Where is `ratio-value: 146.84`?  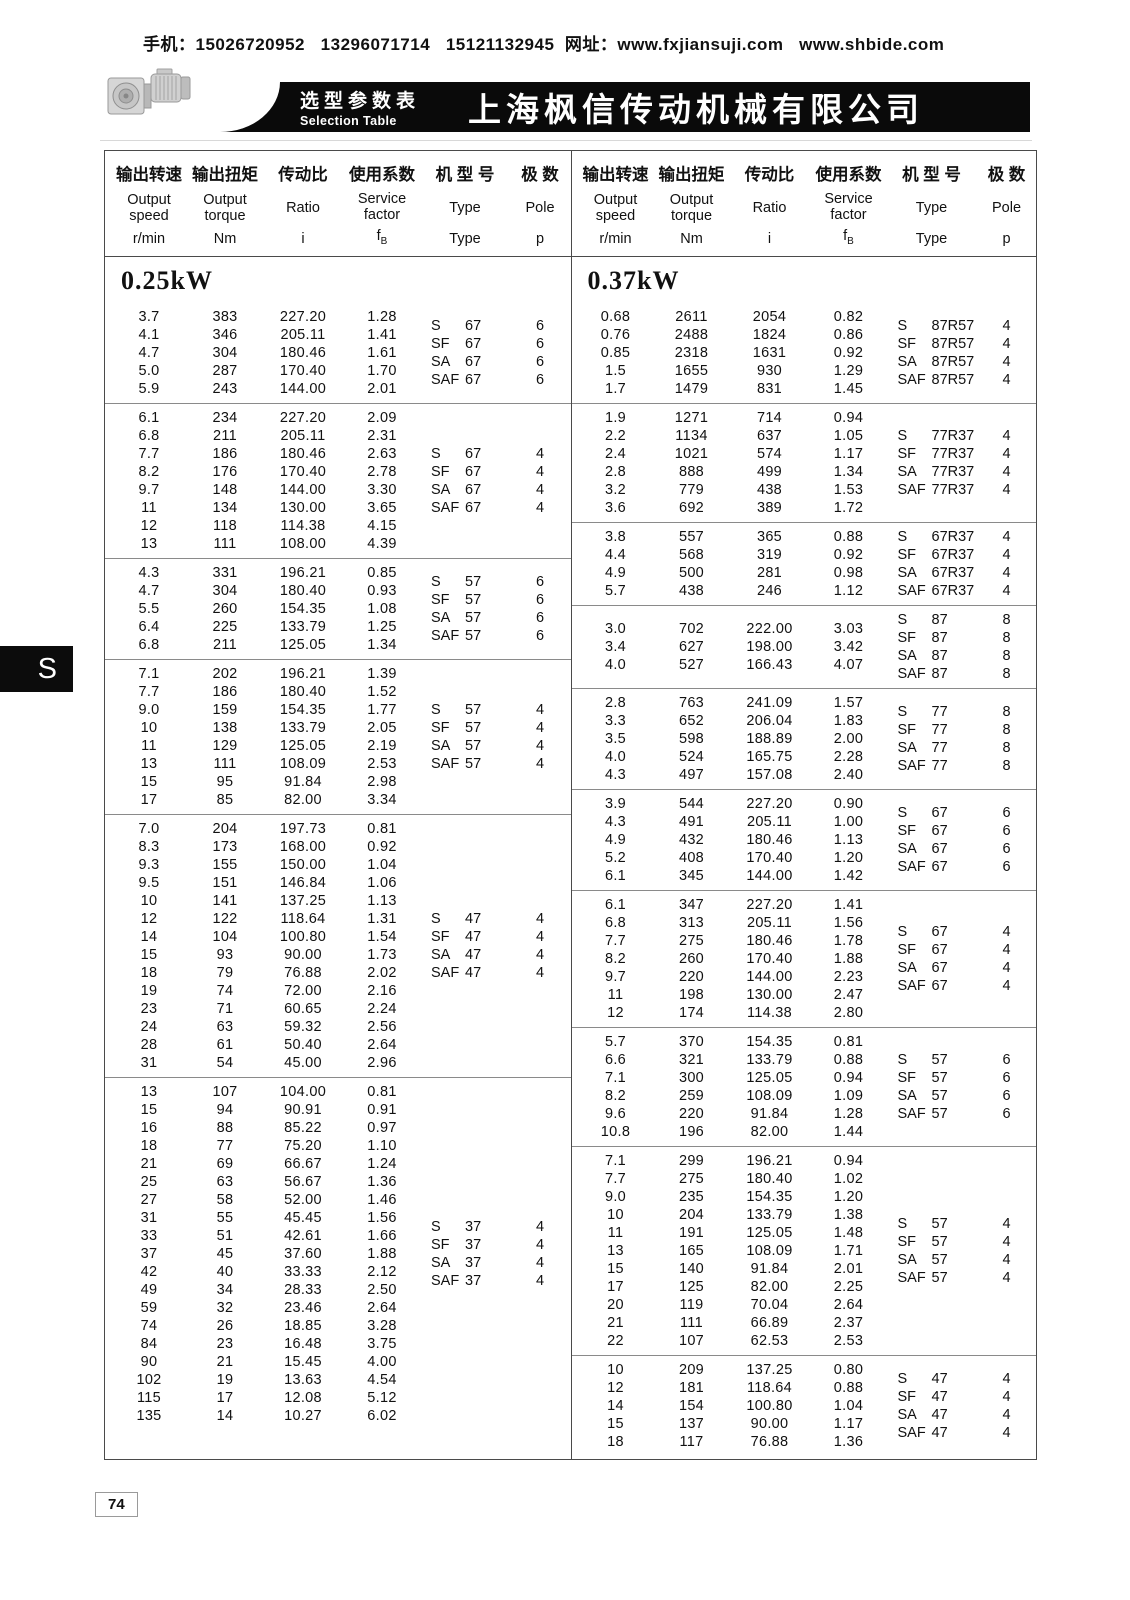
ratio-value: 146.84 is located at coordinates (303, 883).